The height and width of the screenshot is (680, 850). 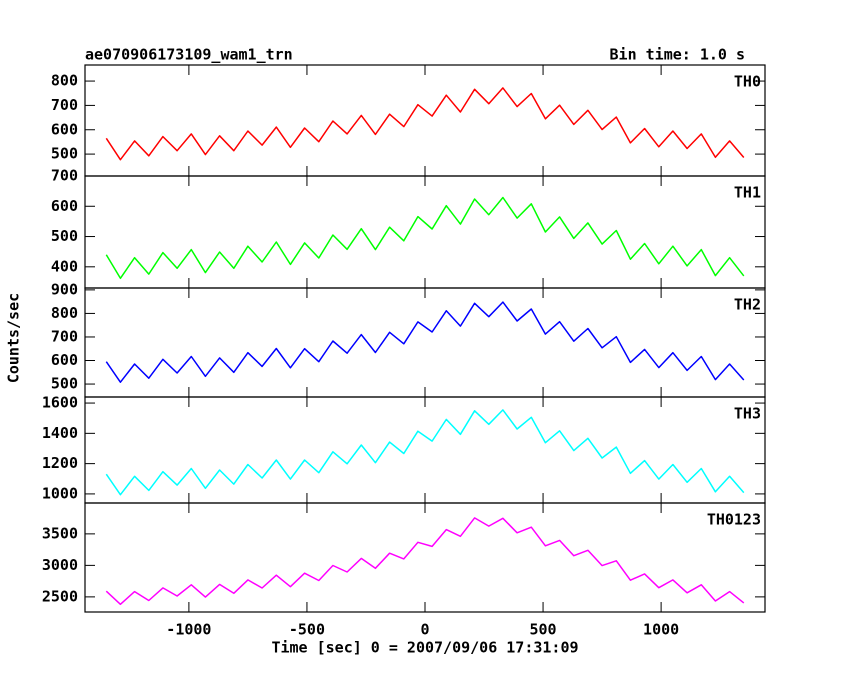 I want to click on y-tick-label: 900, so click(x=64, y=289).